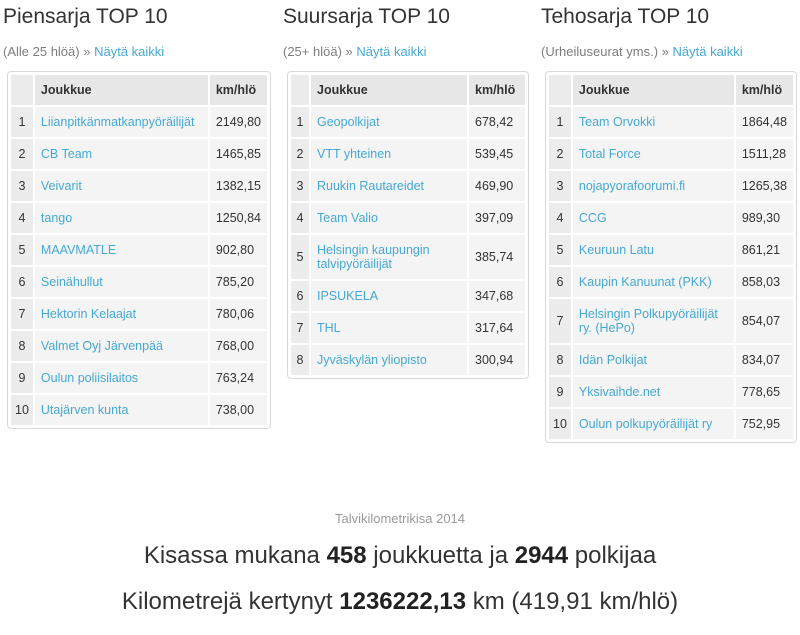 The height and width of the screenshot is (635, 800). Describe the element at coordinates (238, 282) in the screenshot. I see `value-cell: 785,20` at that location.